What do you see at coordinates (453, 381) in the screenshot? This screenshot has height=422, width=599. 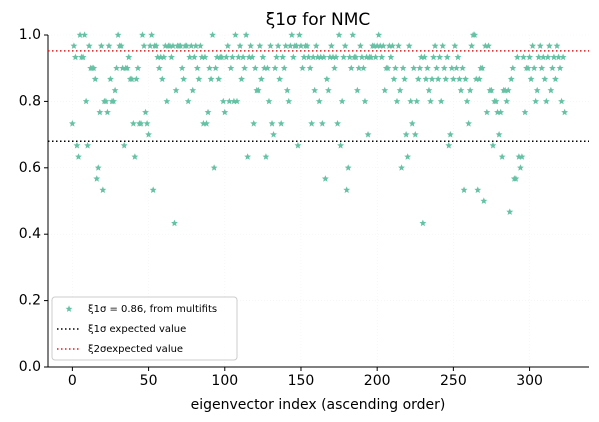 I see `x-tick-label: 250` at bounding box center [453, 381].